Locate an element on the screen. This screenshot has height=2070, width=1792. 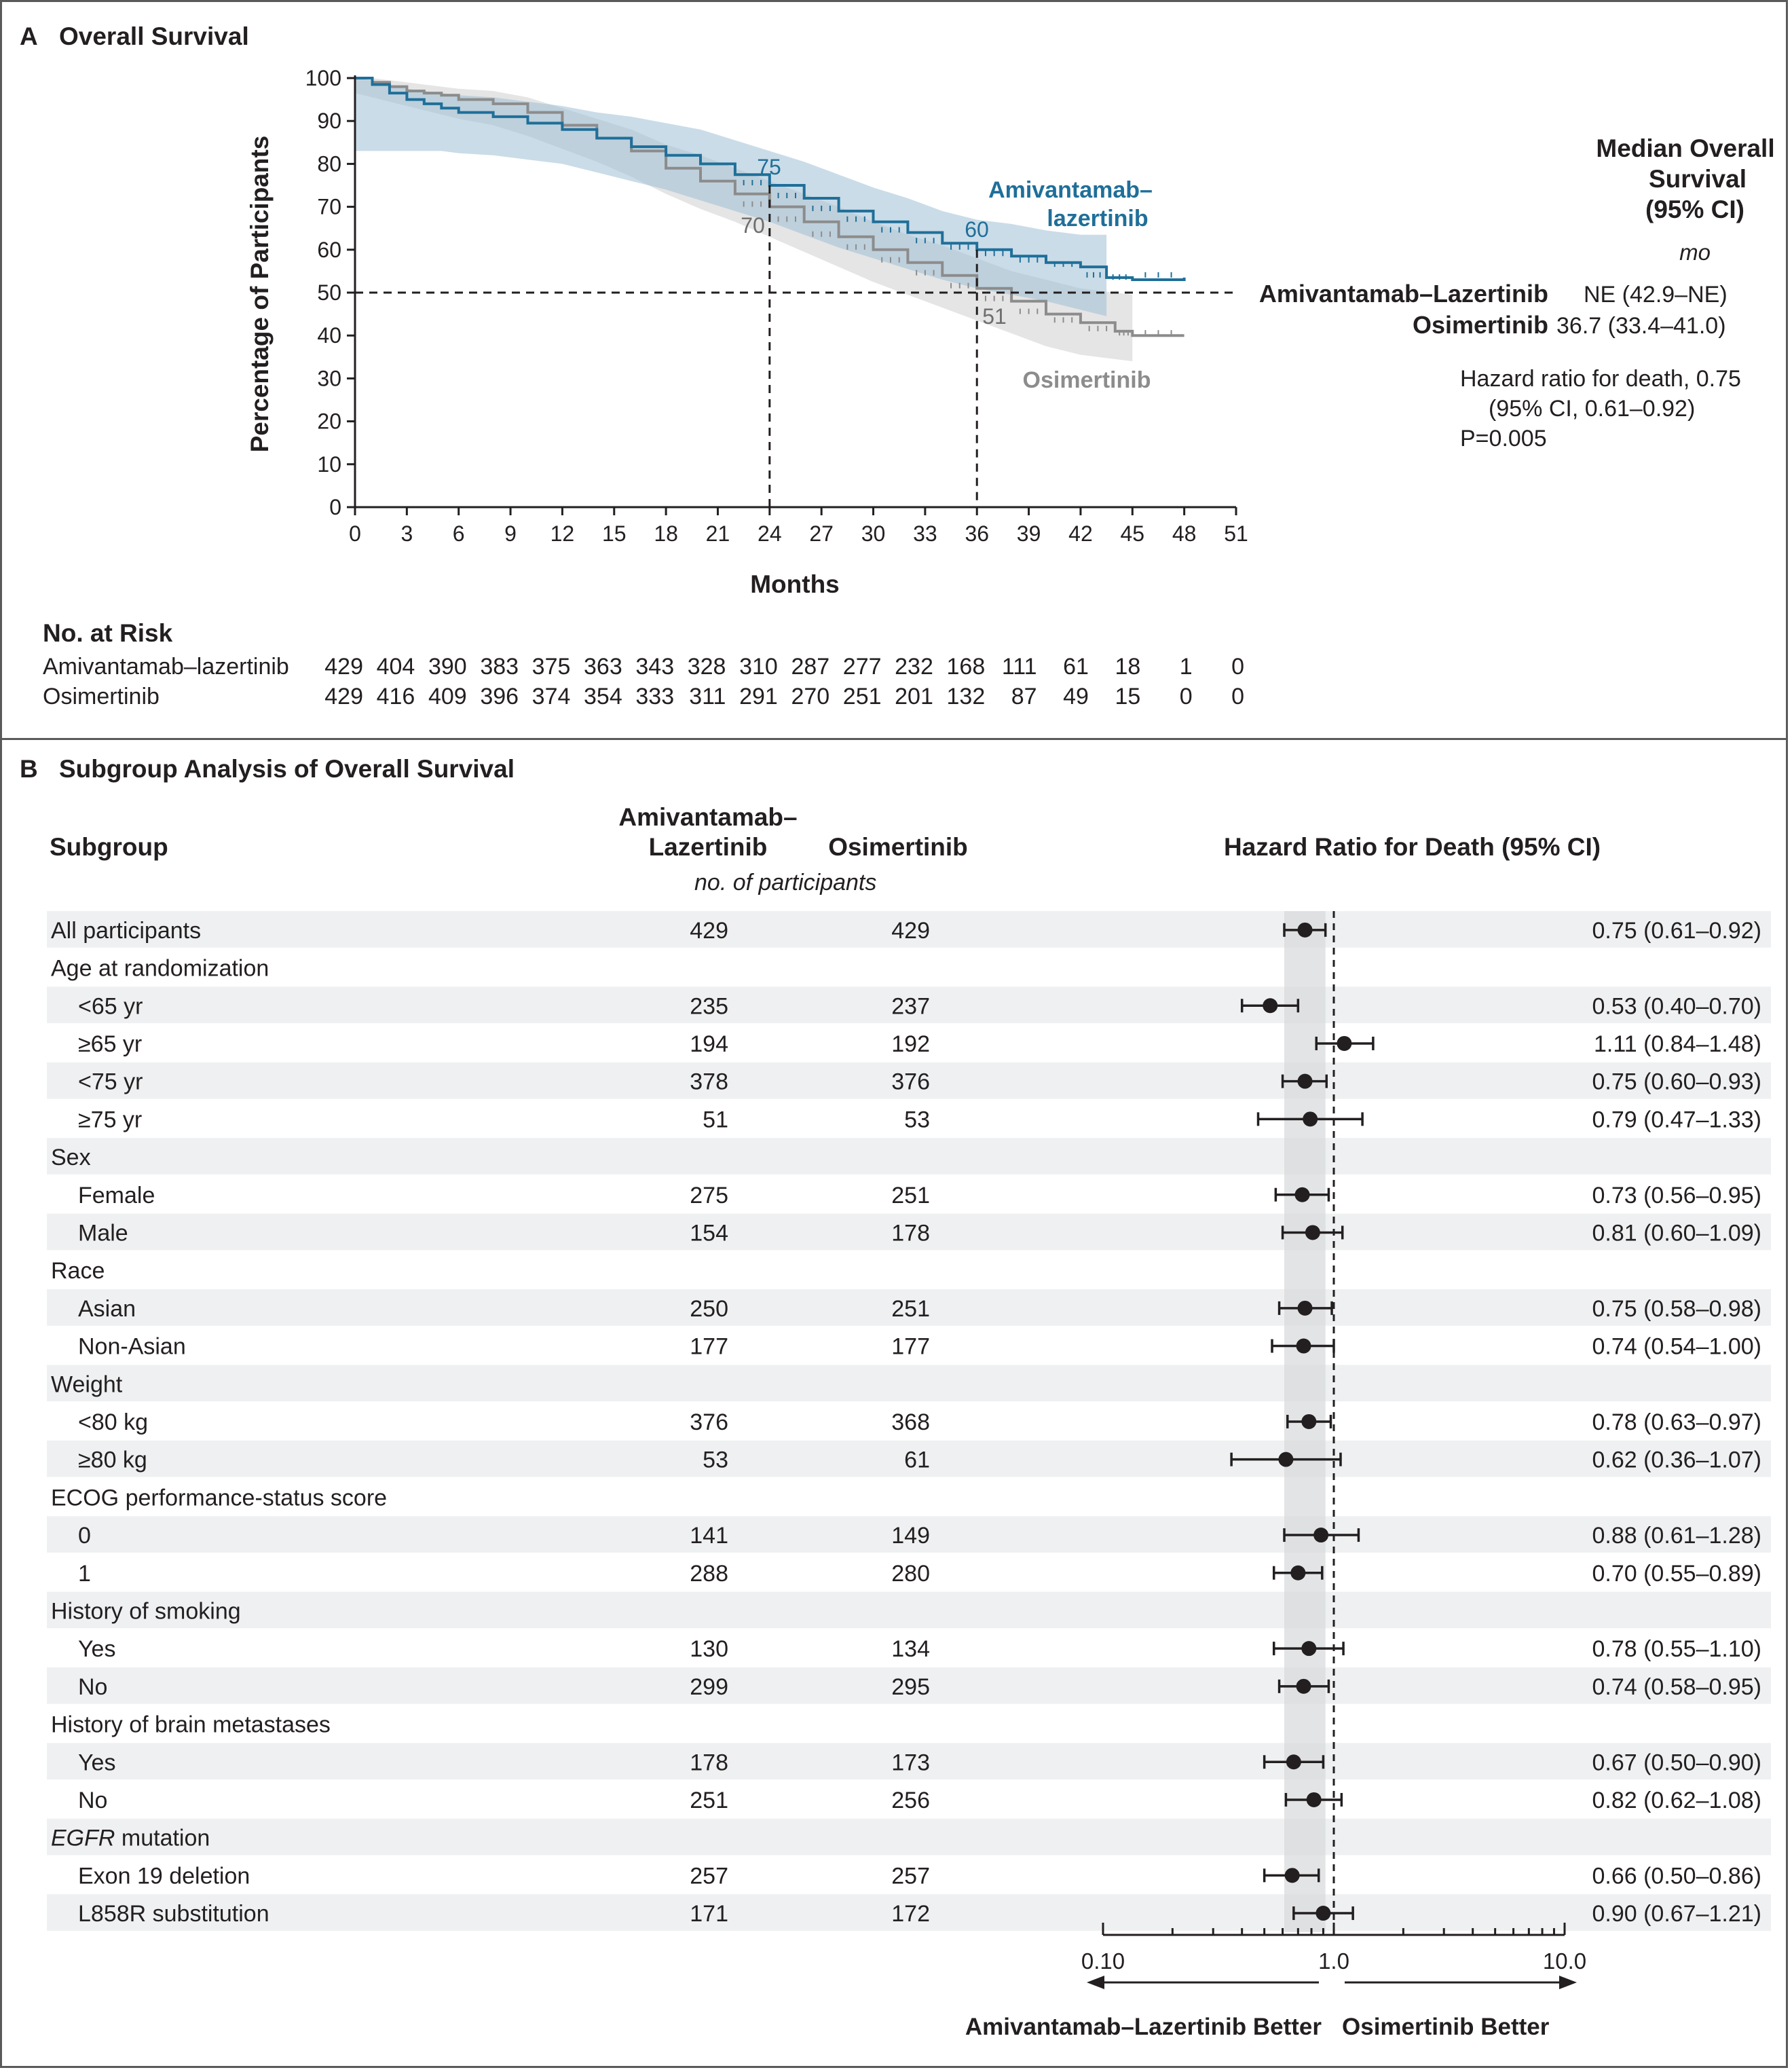
risk-value: 168 is located at coordinates (967, 667).